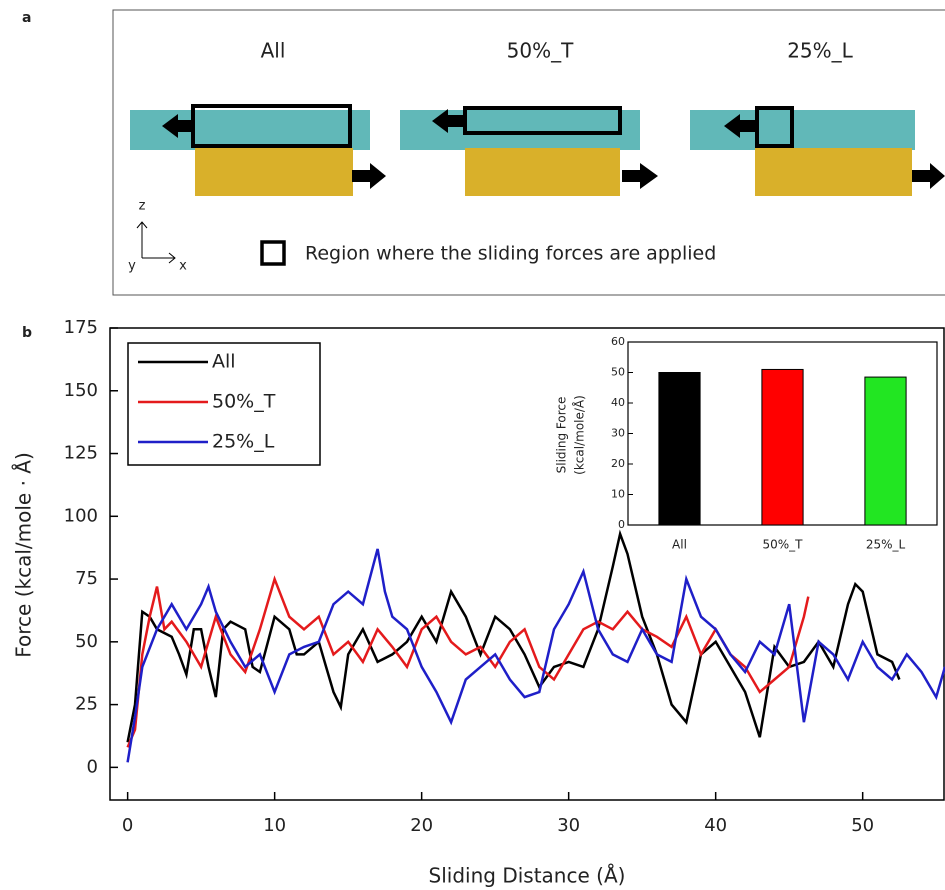  What do you see at coordinates (540, 51) in the screenshot?
I see `model-title: 50%_T` at bounding box center [540, 51].